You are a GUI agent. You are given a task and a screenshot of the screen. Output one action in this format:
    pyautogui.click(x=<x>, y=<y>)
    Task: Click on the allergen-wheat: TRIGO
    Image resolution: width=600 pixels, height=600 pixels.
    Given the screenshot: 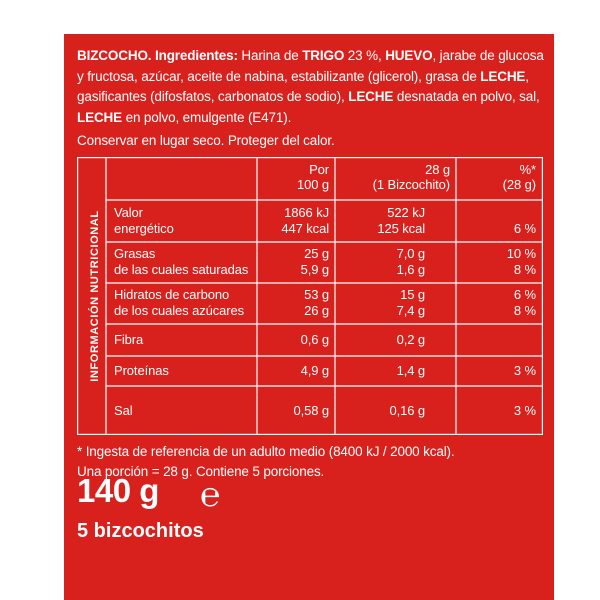 What is the action you would take?
    pyautogui.click(x=323, y=55)
    